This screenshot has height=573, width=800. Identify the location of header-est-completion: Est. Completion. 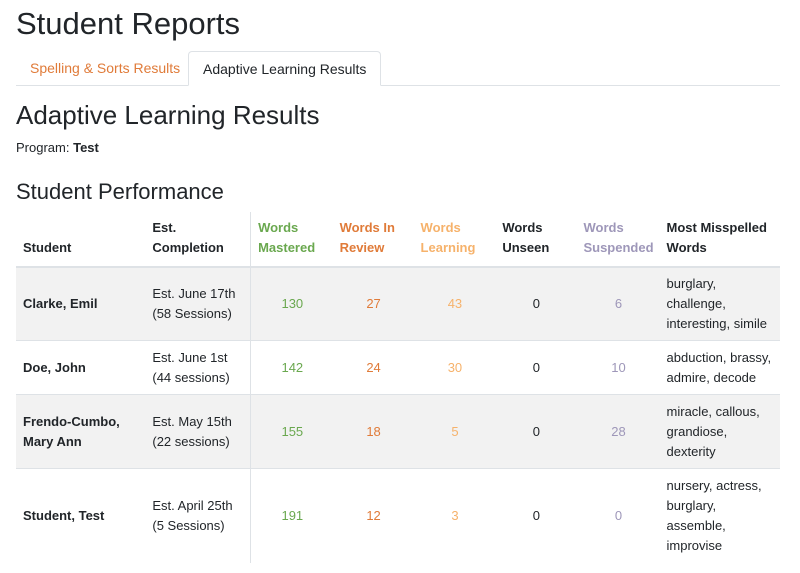
(198, 240).